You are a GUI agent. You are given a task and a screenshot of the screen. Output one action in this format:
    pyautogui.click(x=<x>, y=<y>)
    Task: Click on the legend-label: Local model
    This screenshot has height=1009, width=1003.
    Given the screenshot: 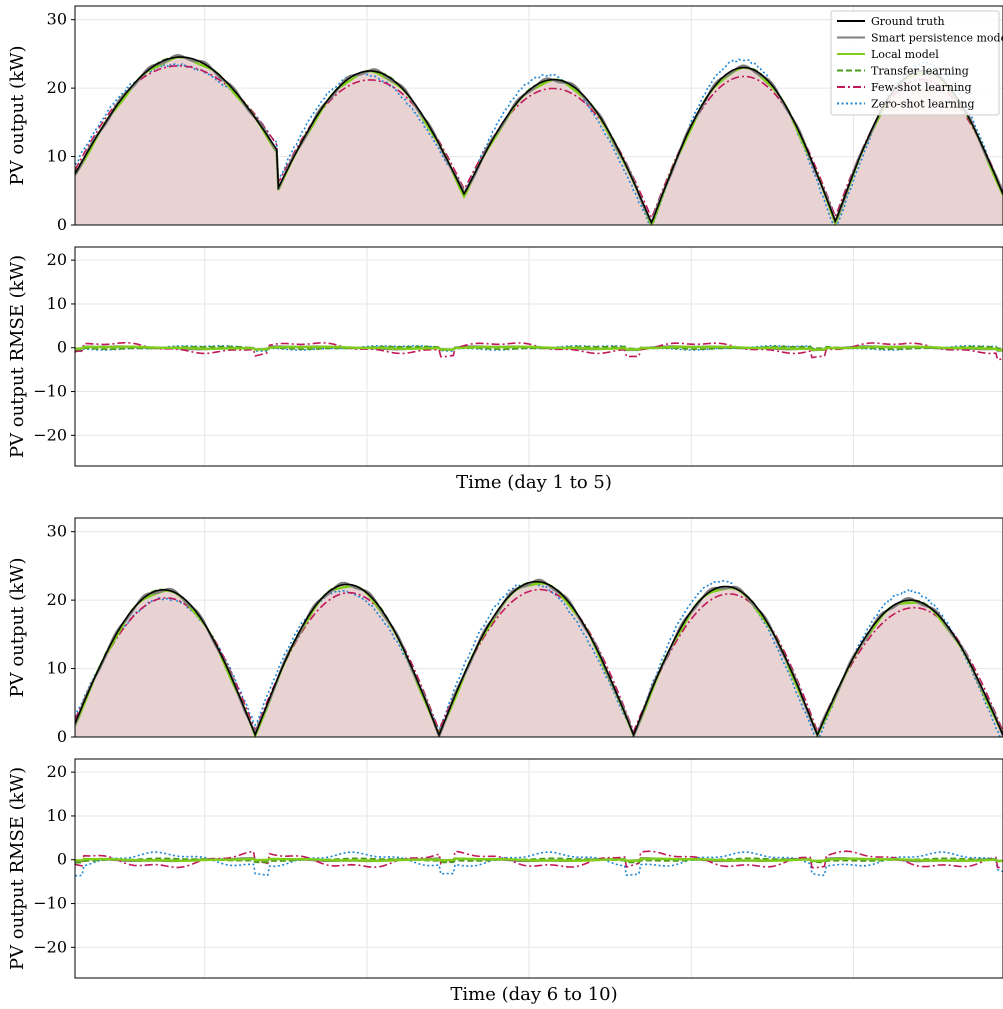 What is the action you would take?
    pyautogui.click(x=905, y=54)
    